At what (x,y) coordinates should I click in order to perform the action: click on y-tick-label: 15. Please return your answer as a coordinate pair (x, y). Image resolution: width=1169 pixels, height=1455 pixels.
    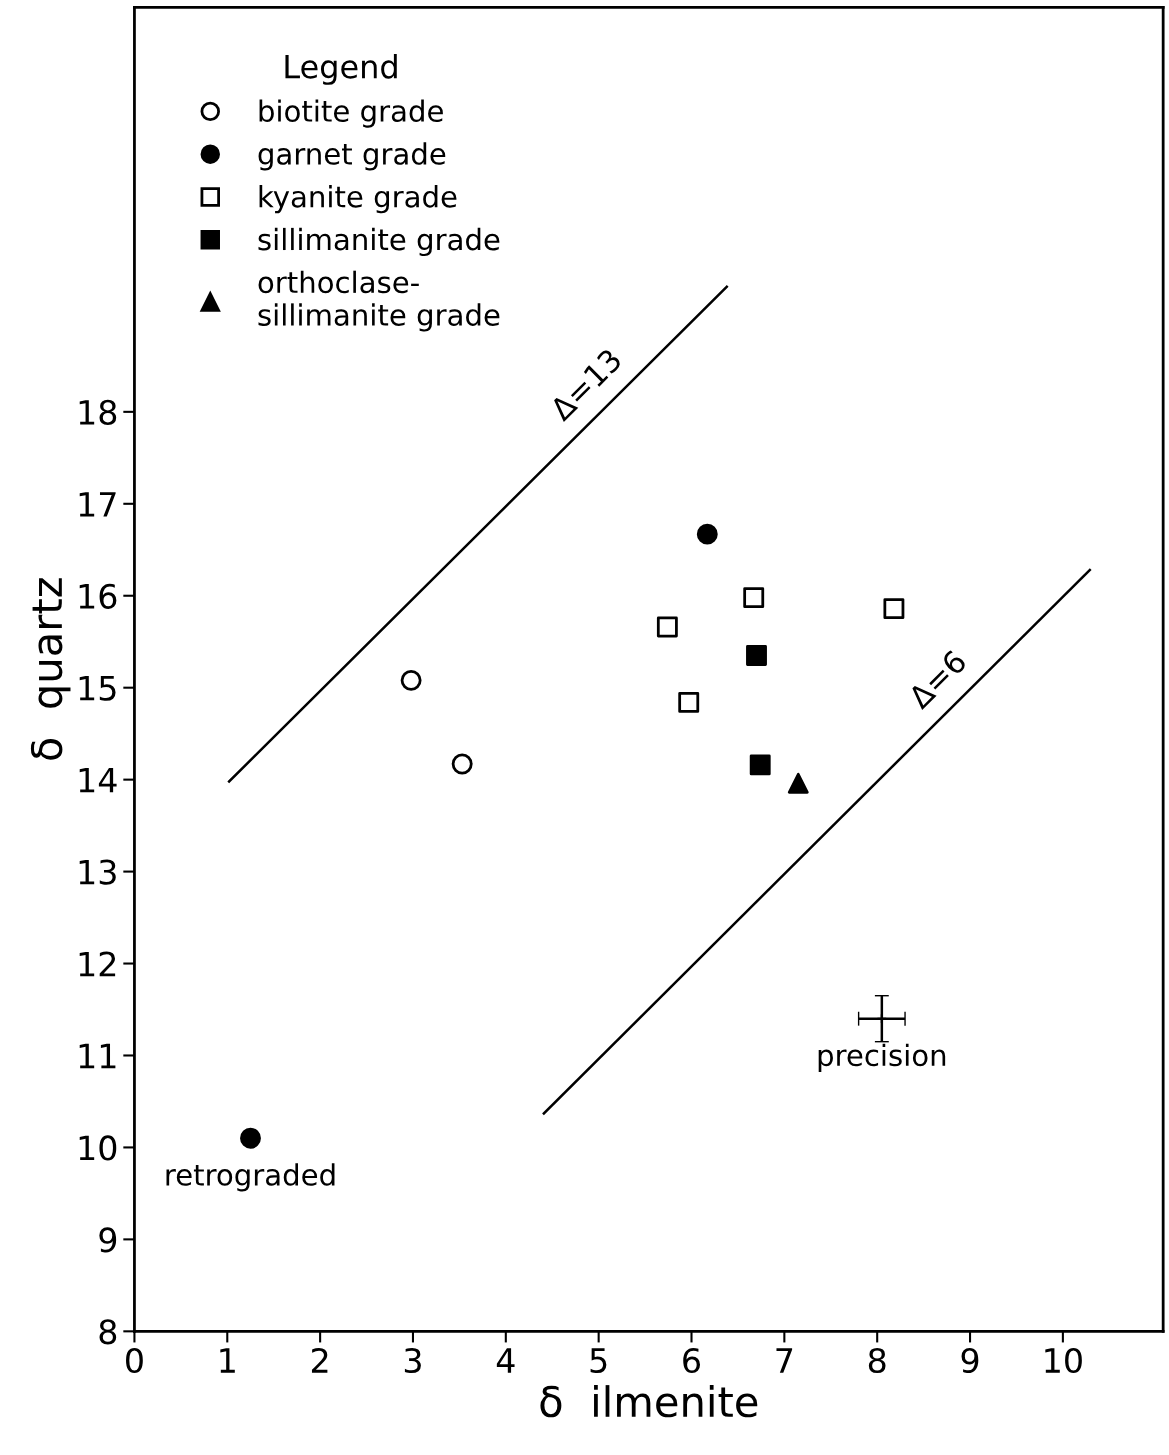
    Looking at the image, I should click on (97, 688).